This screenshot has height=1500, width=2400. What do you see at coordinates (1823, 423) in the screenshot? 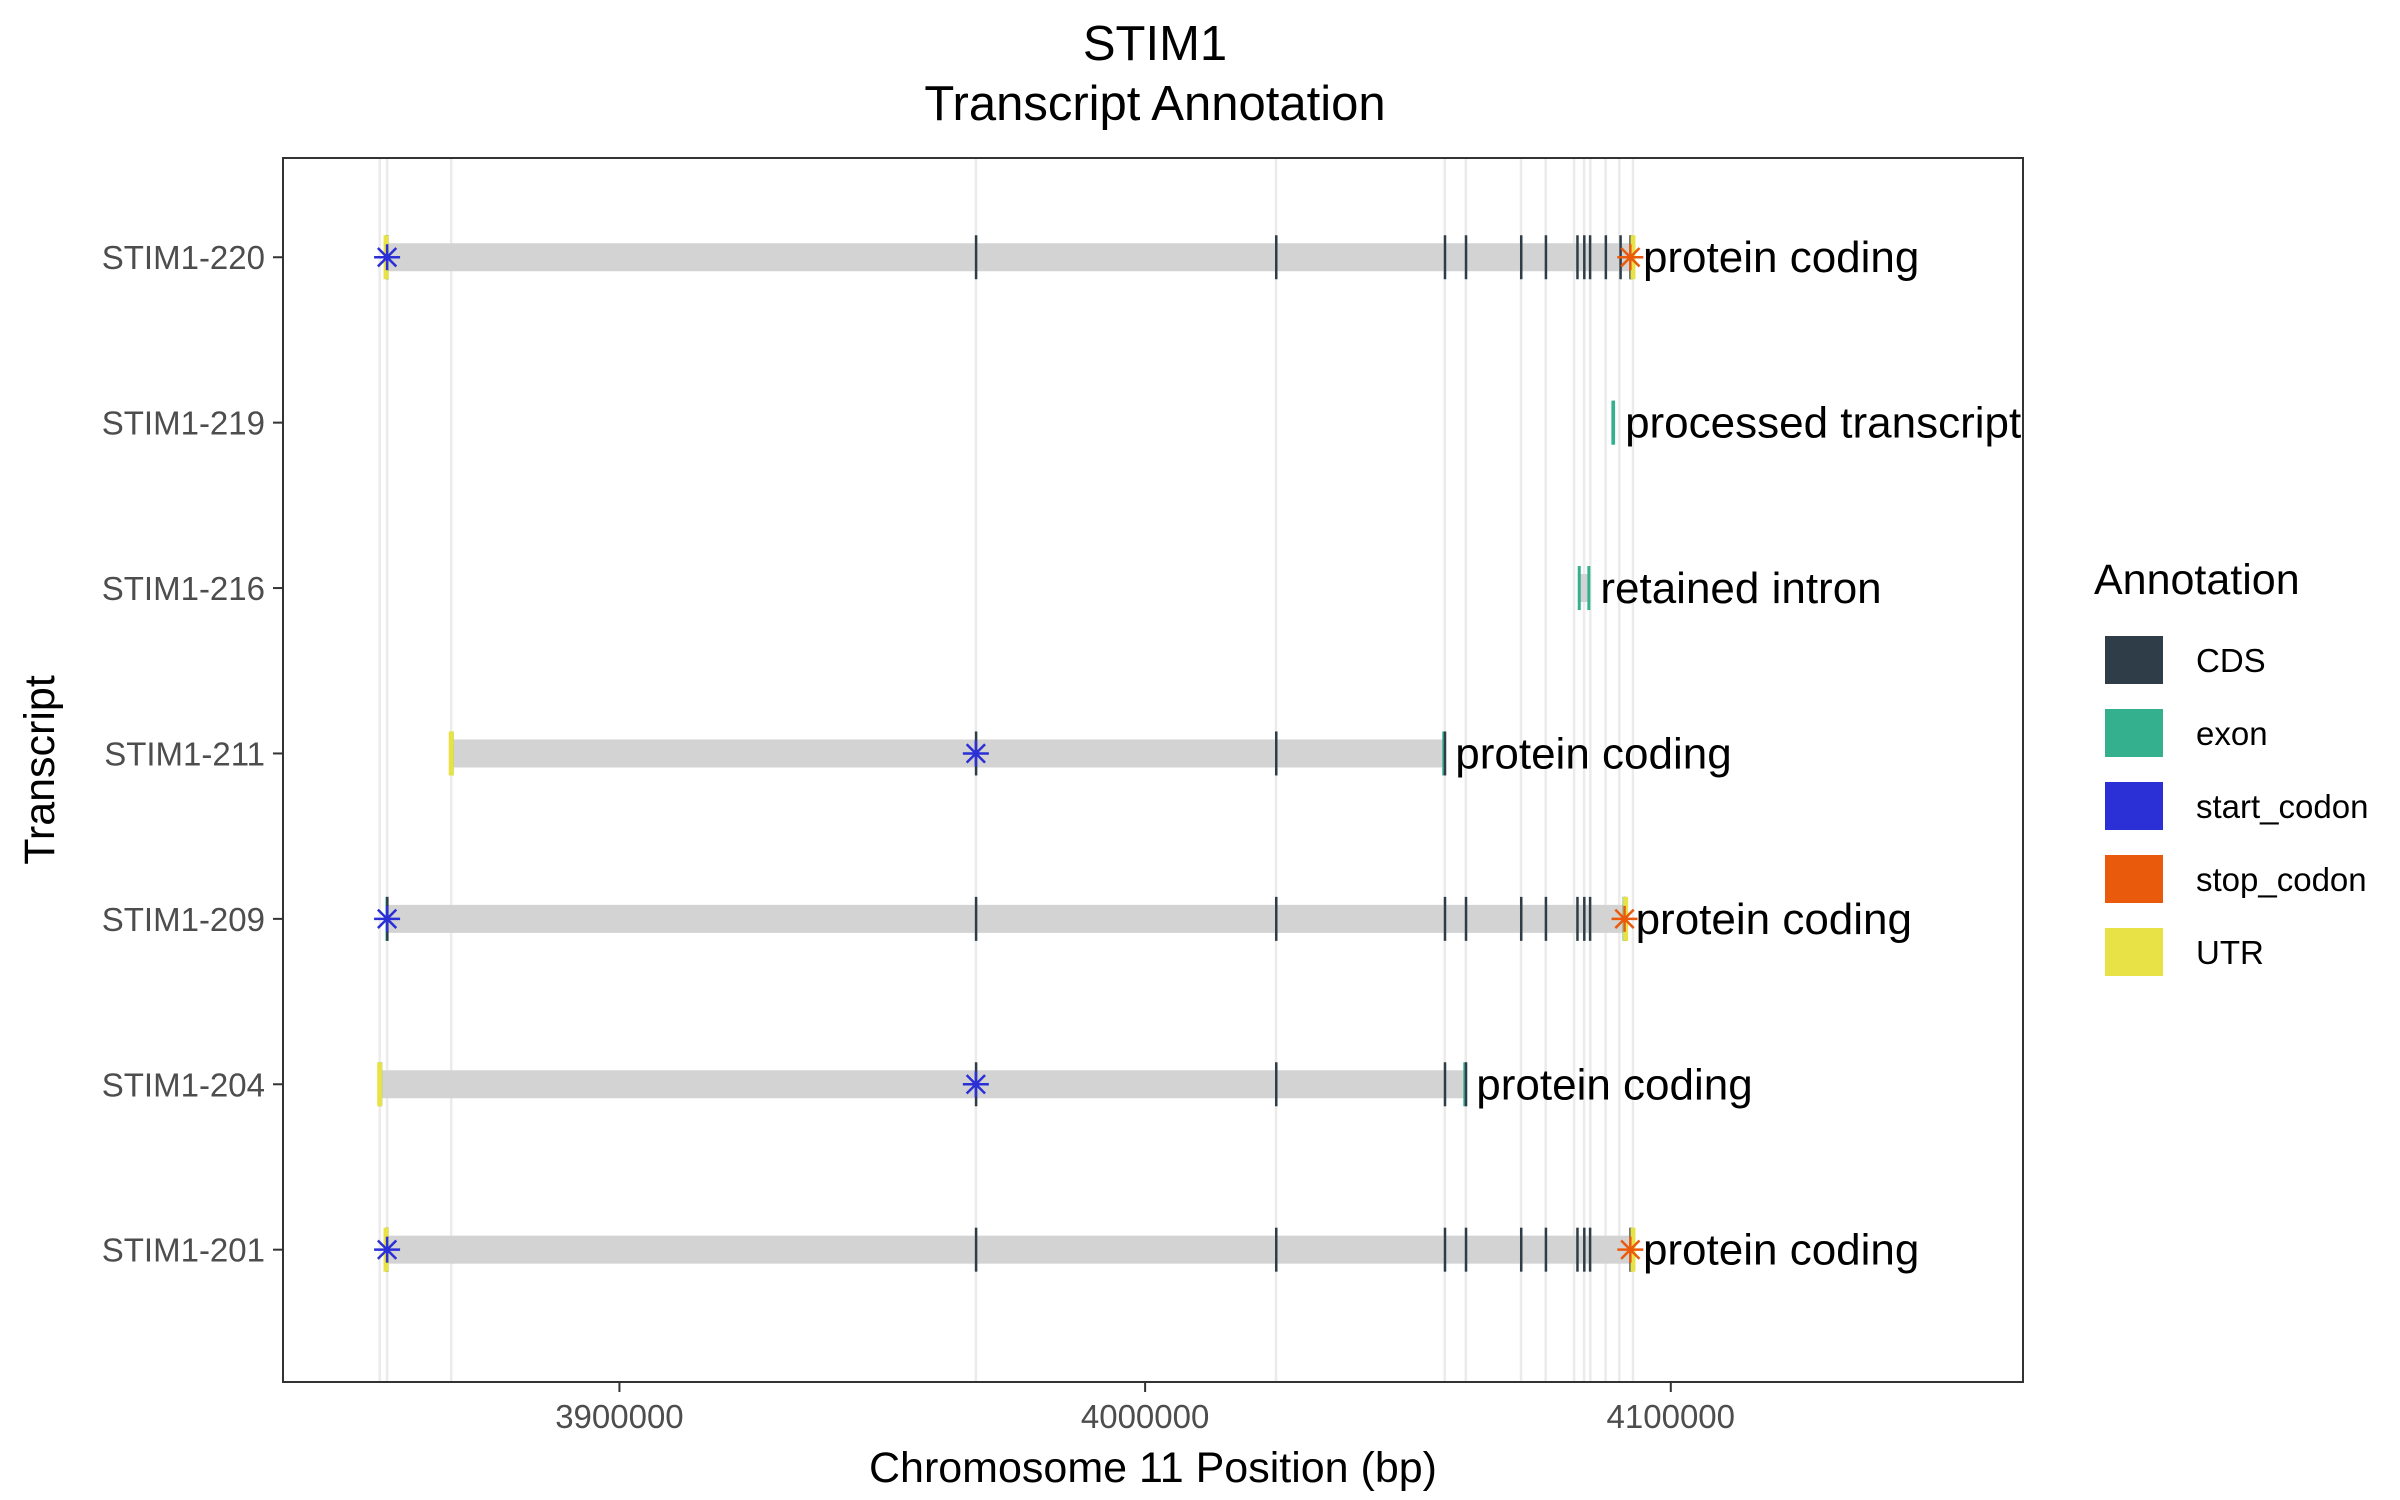
I see `biotype-label: processed transcript` at bounding box center [1823, 423].